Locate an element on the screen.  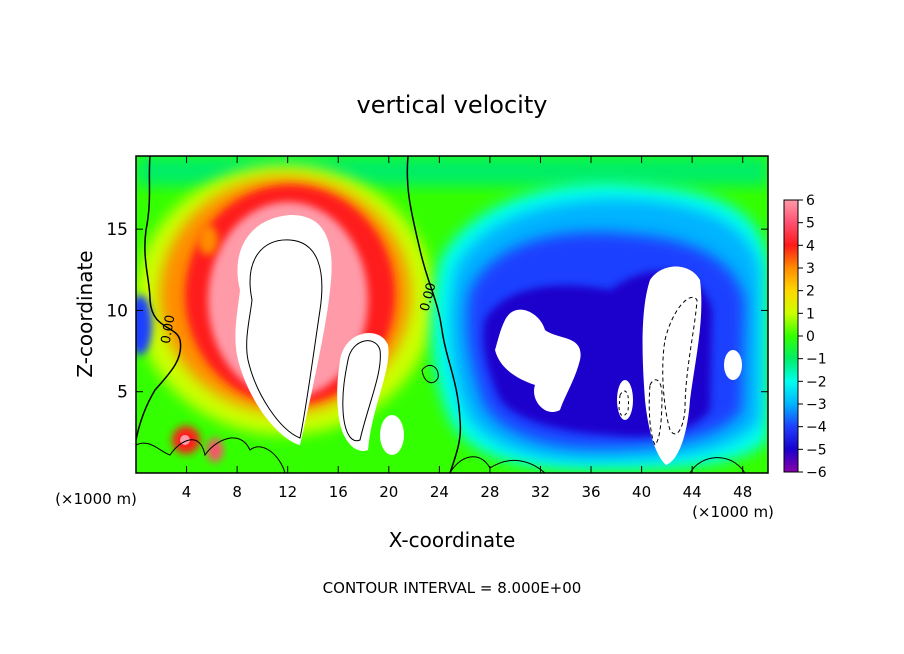
colorbar-tick-label: 3 is located at coordinates (810, 269).